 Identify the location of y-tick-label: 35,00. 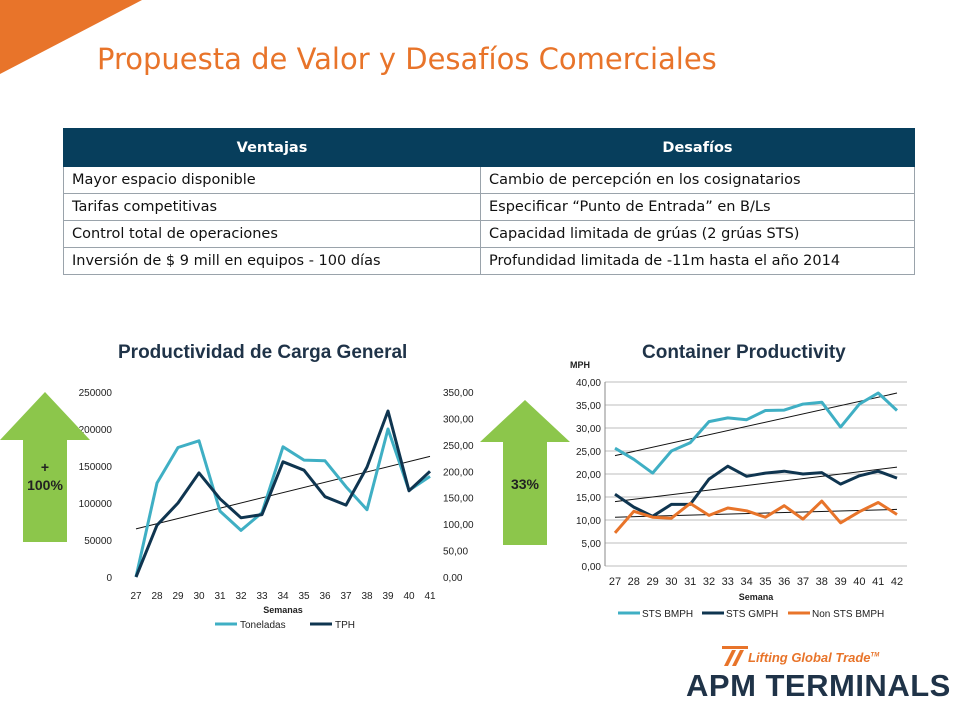
(588, 406).